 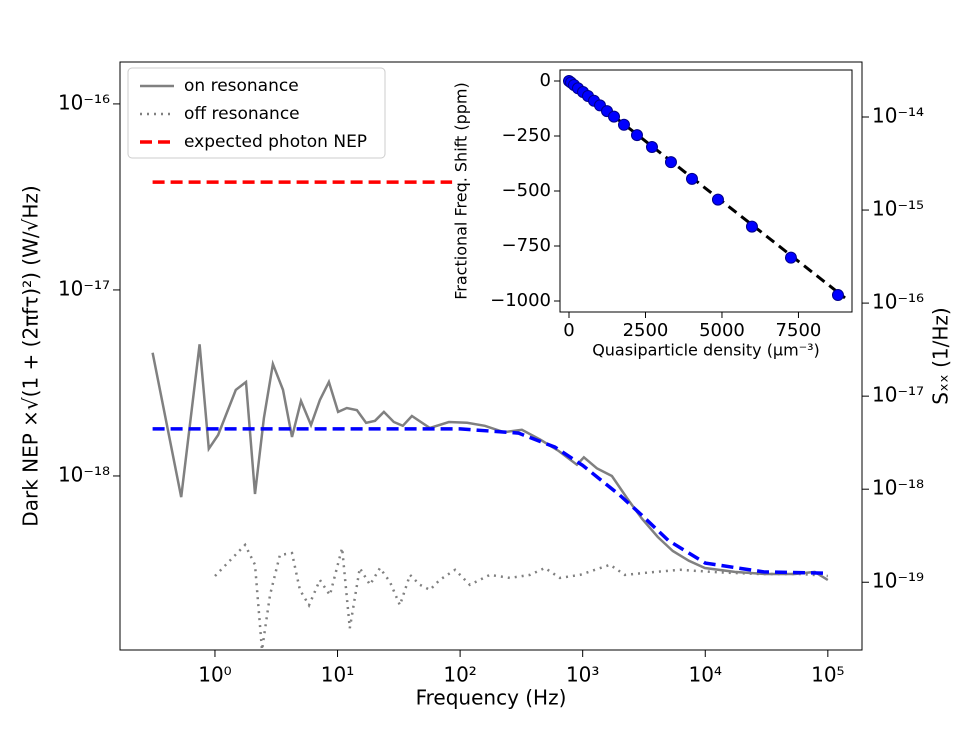 I want to click on y2-tick-label: 10⁻¹⁵, so click(x=898, y=209).